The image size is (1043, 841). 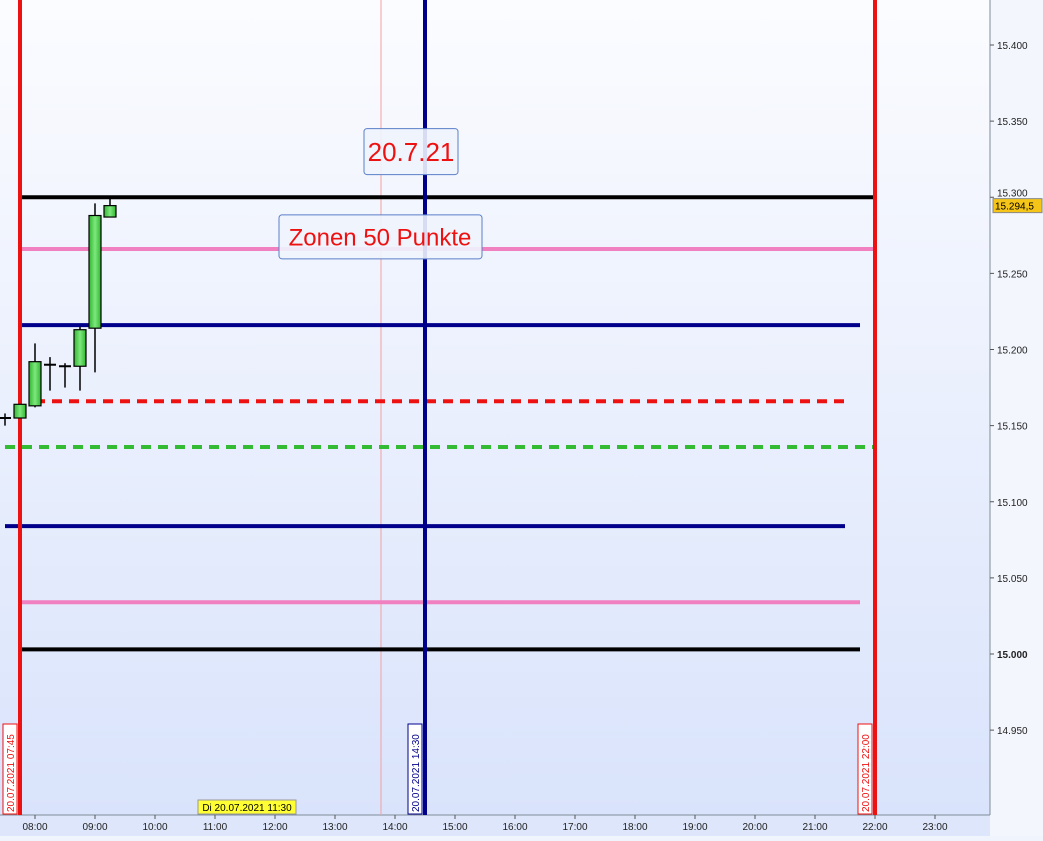 I want to click on price-tick-label: 15.250, so click(x=1012, y=274).